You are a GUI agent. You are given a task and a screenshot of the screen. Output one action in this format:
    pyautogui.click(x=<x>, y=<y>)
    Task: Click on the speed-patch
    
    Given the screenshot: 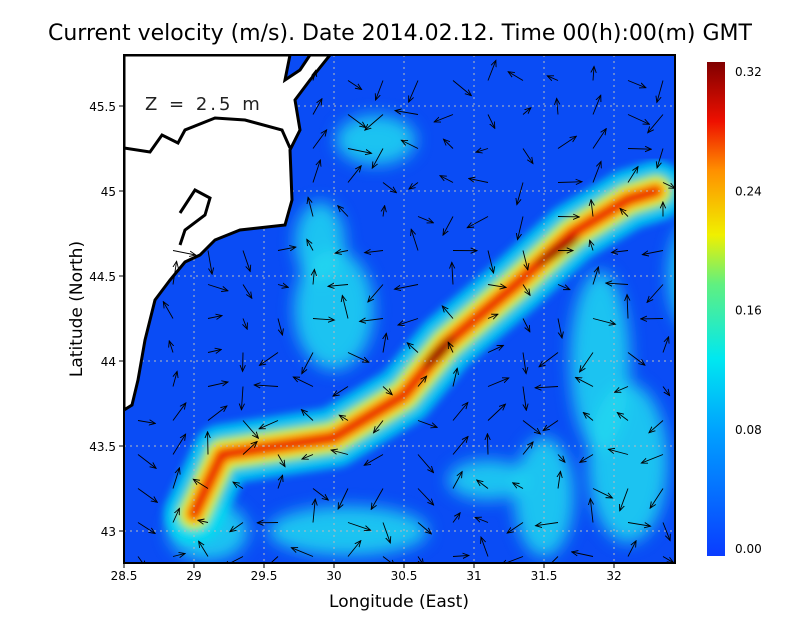 What is the action you would take?
    pyautogui.click(x=488, y=480)
    